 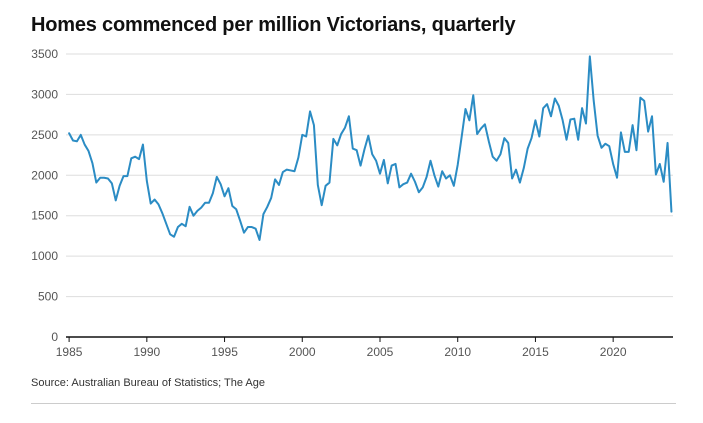 What do you see at coordinates (224, 352) in the screenshot?
I see `x-tick-label-1995: 1995` at bounding box center [224, 352].